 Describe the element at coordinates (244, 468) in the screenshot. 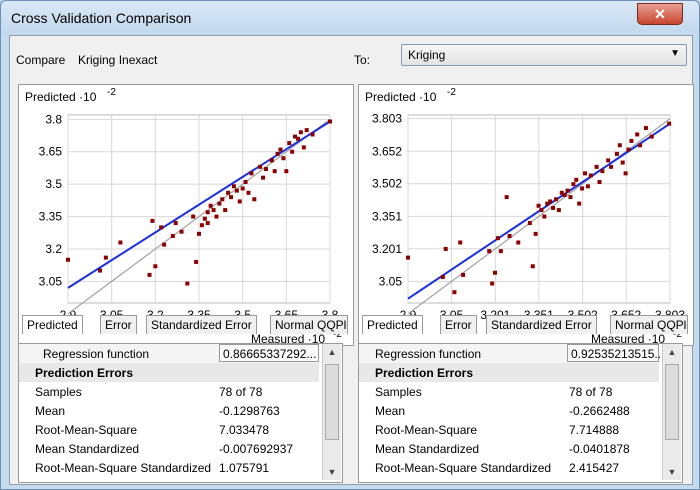

I see `stat-value: 1.075791` at that location.